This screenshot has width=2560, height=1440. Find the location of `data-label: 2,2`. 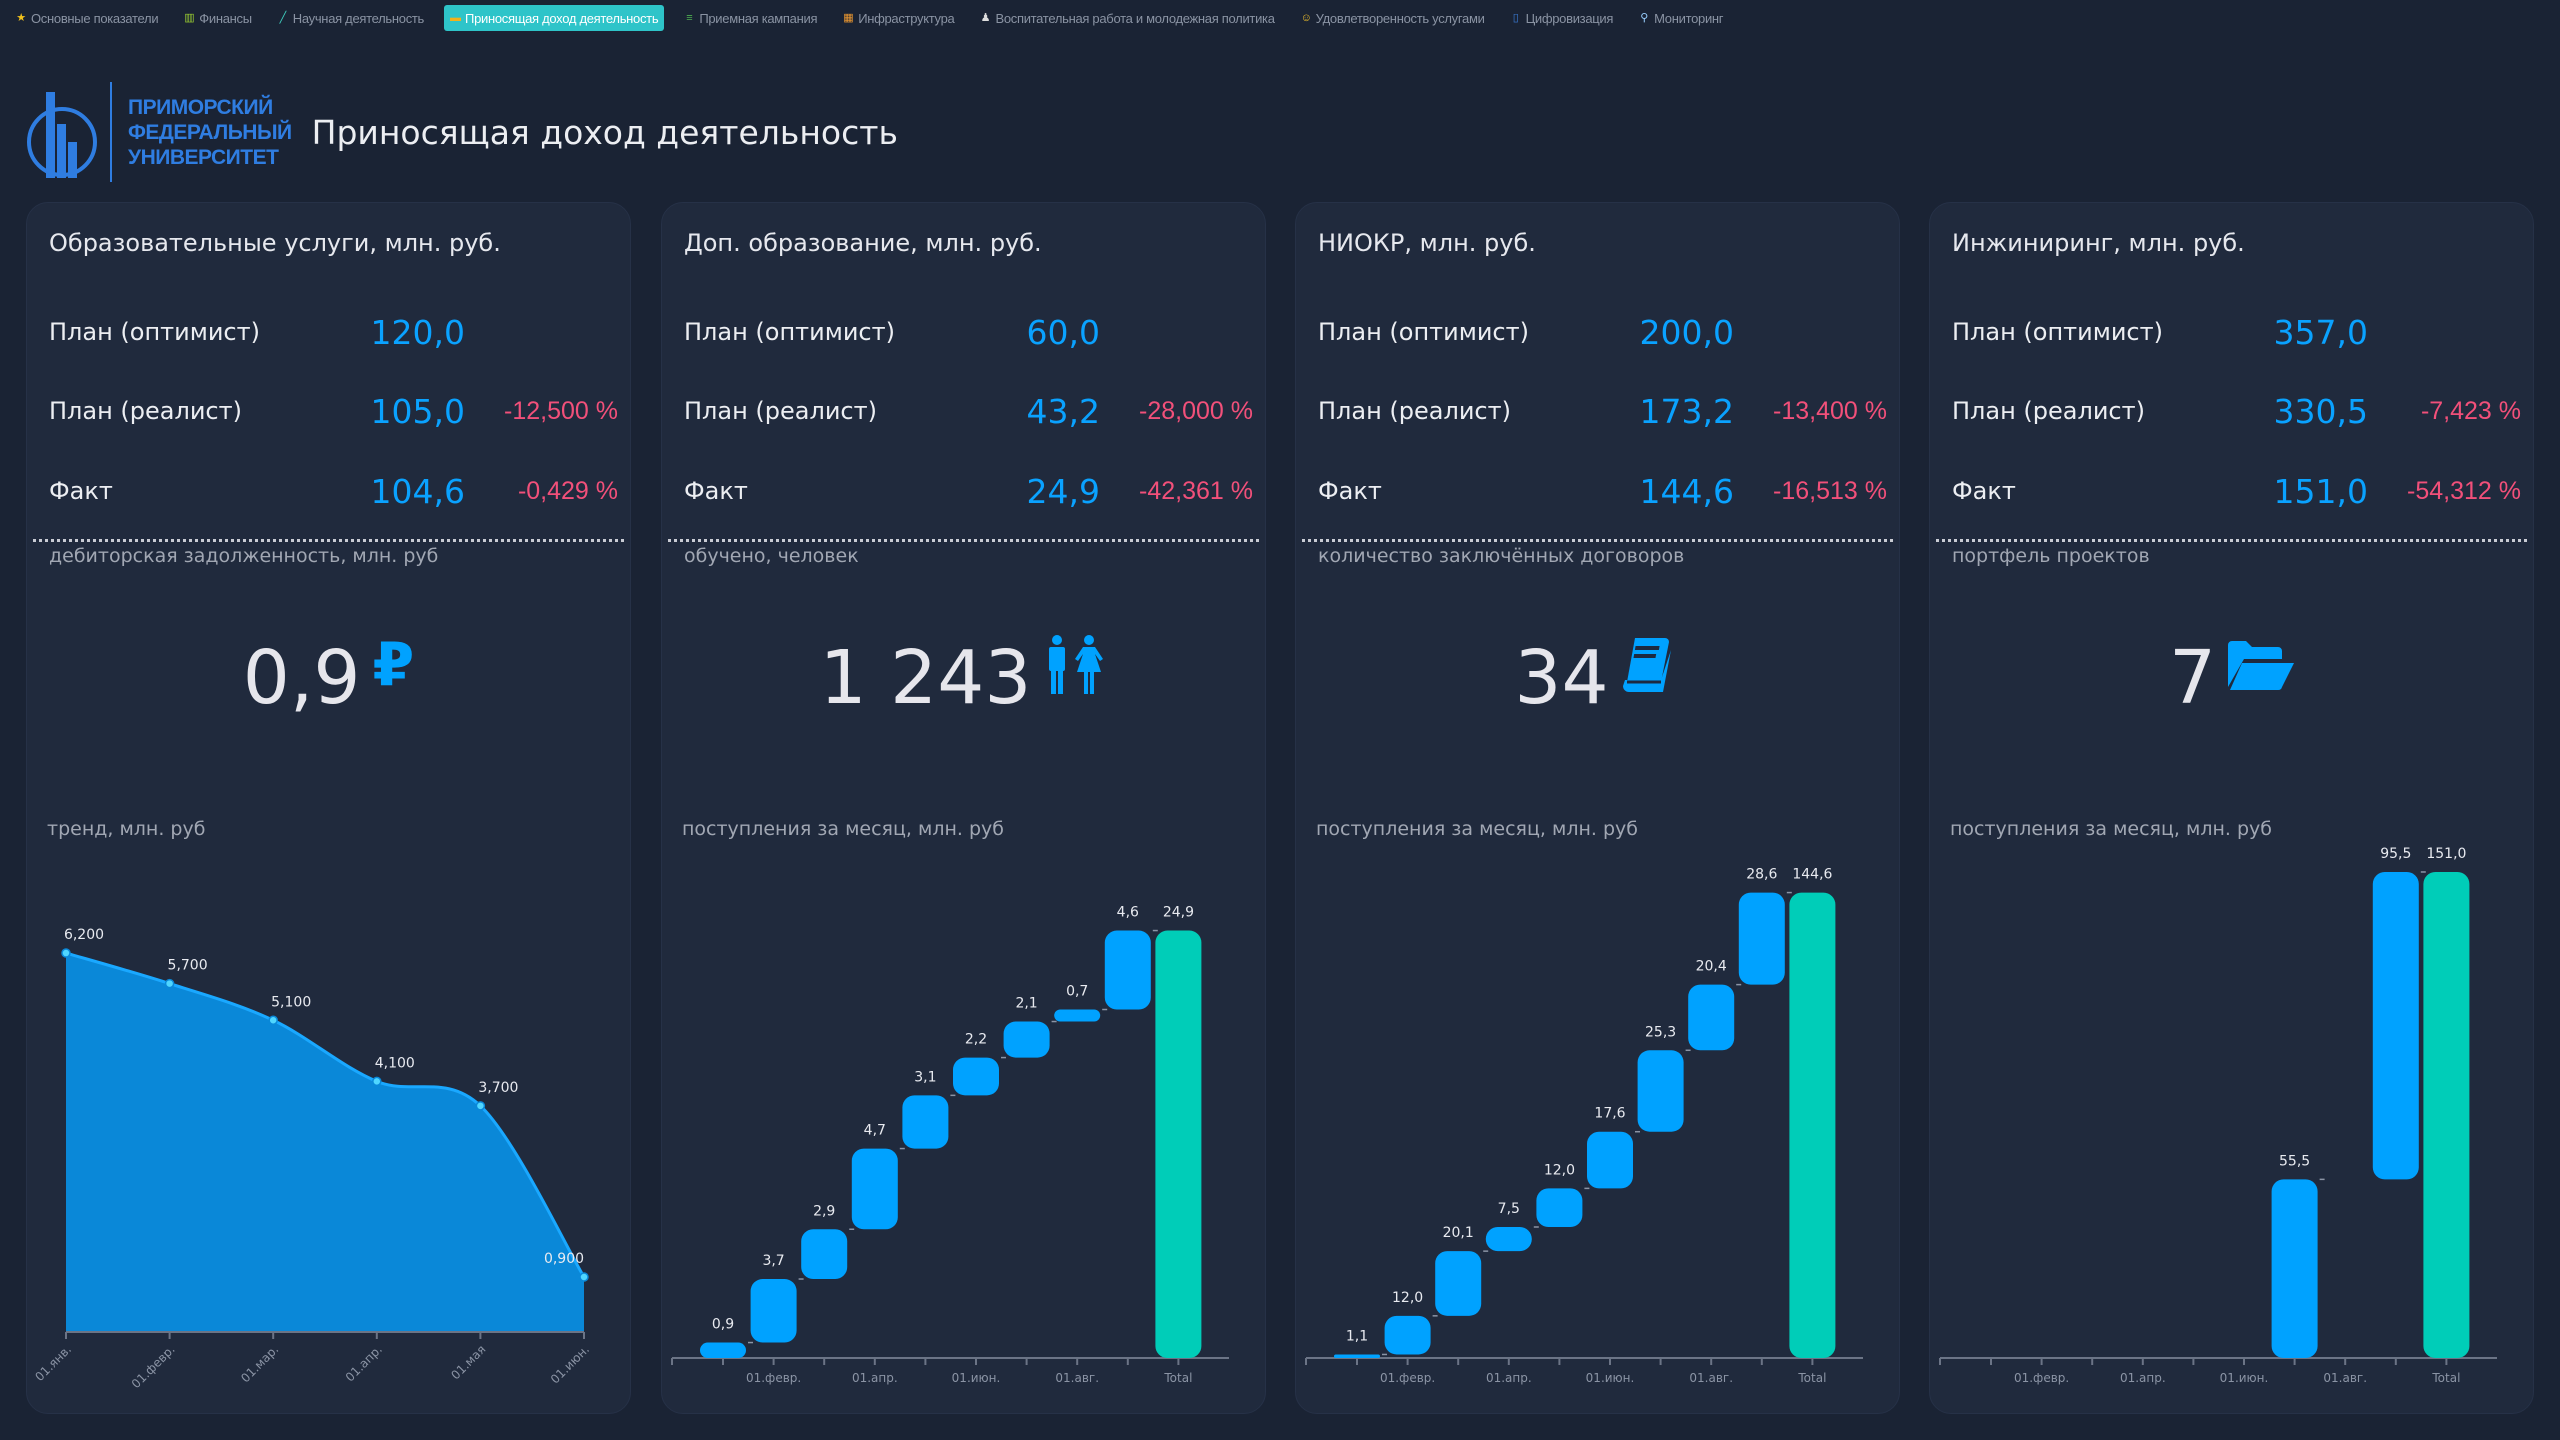

data-label: 2,2 is located at coordinates (976, 1040).